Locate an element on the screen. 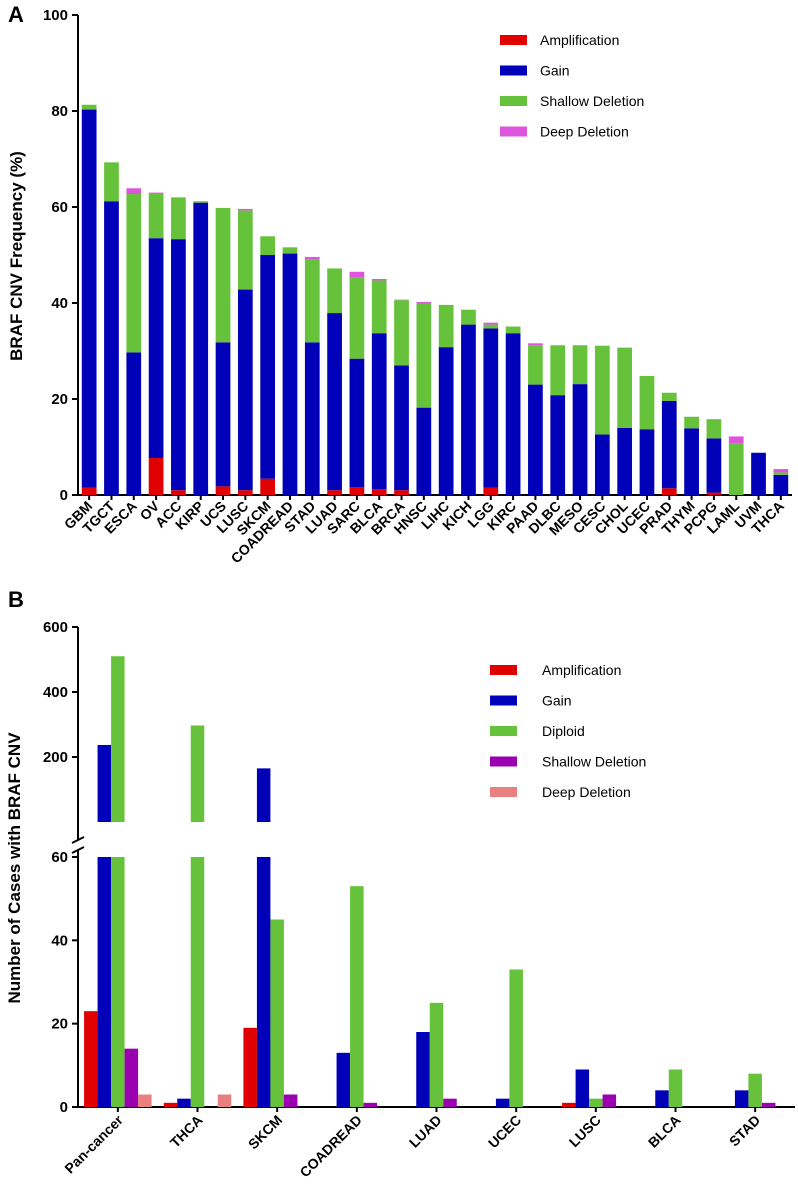  bar-lgg-shallow-deletion is located at coordinates (491, 326).